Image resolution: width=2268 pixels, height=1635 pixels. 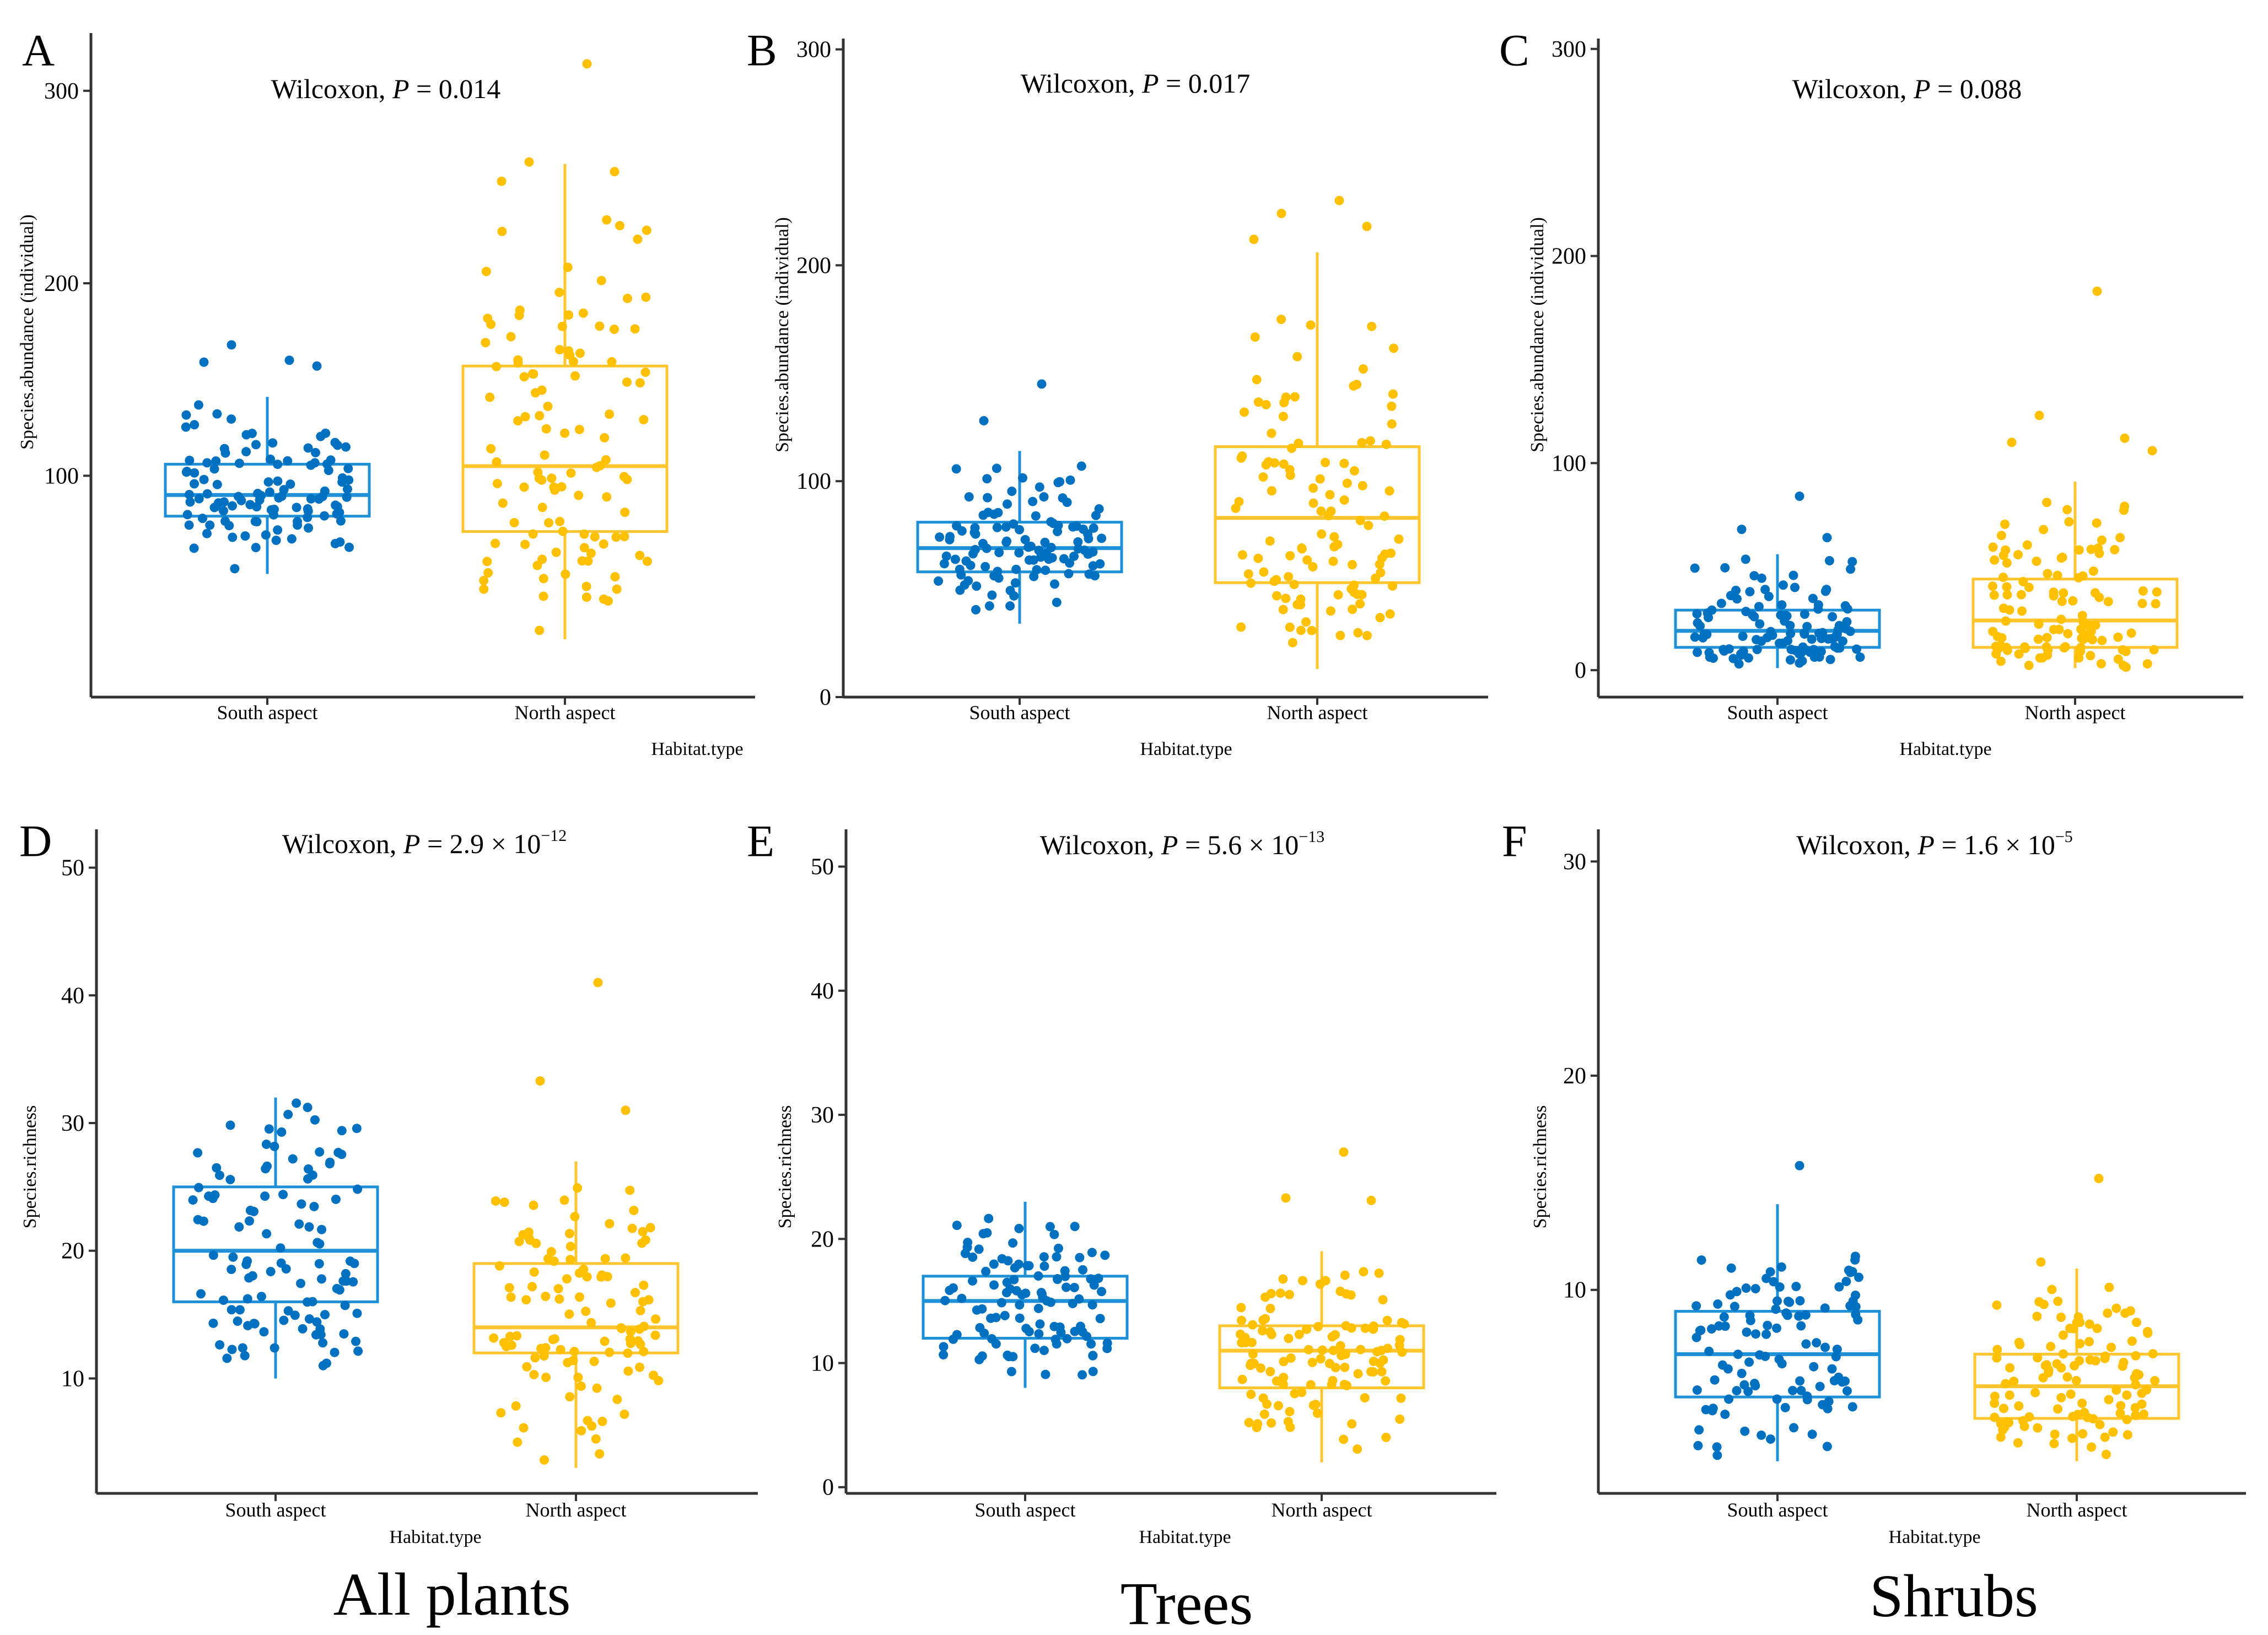 I want to click on y-tick-label: 300, so click(x=61, y=91).